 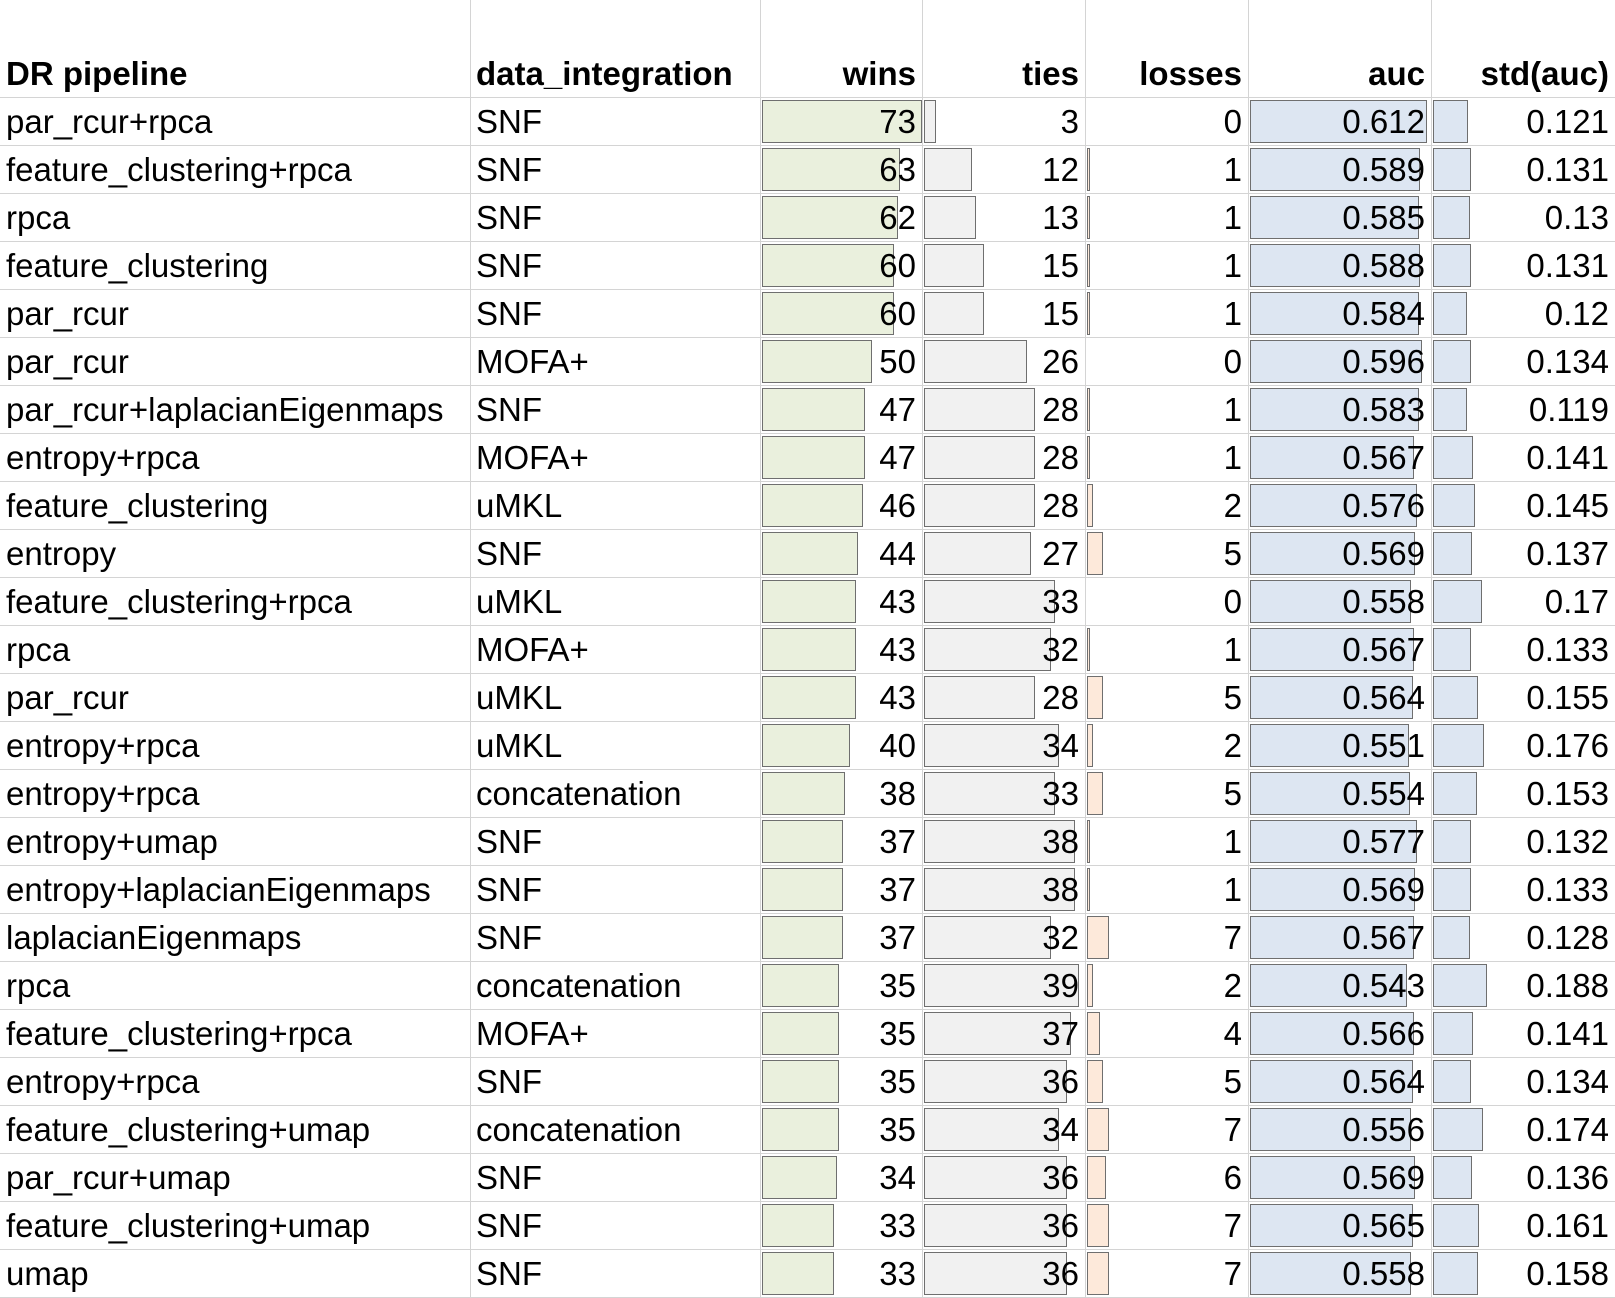 What do you see at coordinates (1567, 985) in the screenshot?
I see `cell-std: 0.188` at bounding box center [1567, 985].